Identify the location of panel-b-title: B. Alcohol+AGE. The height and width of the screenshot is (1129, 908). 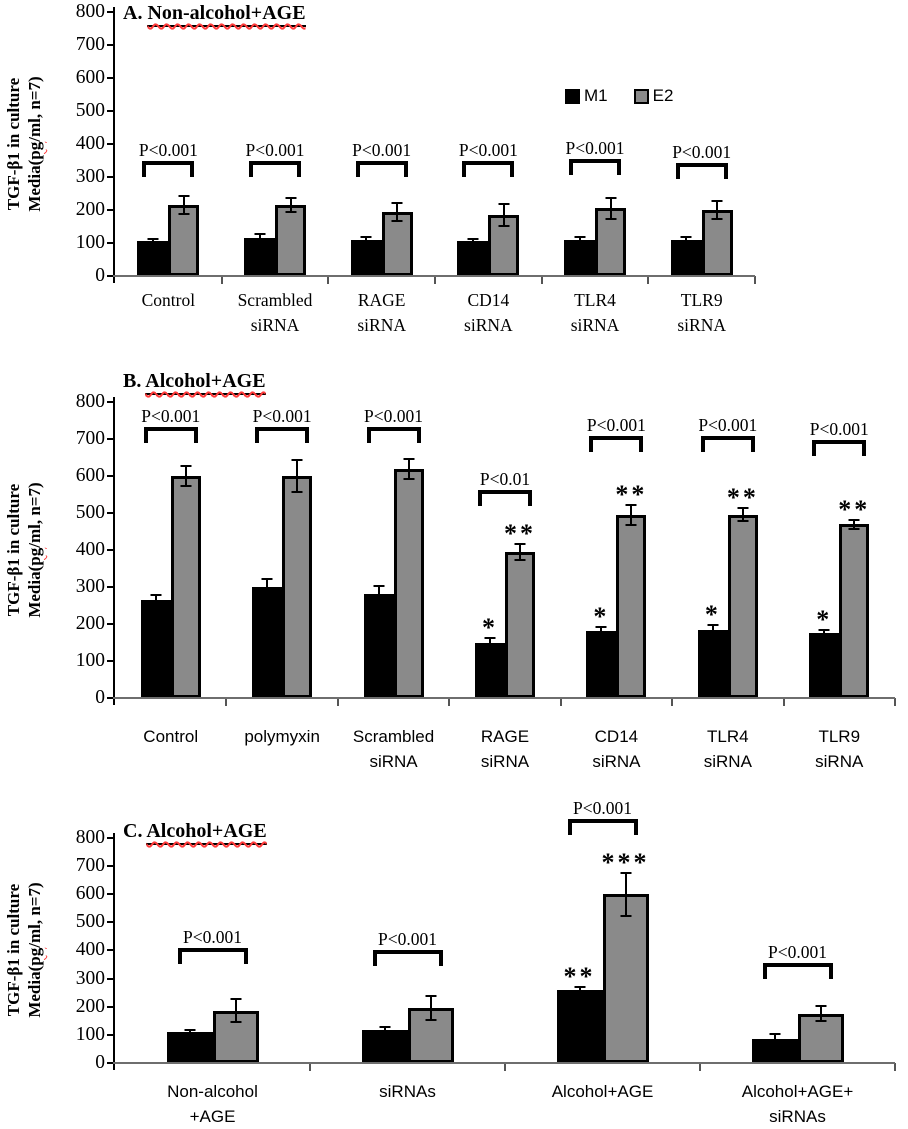
(194, 382).